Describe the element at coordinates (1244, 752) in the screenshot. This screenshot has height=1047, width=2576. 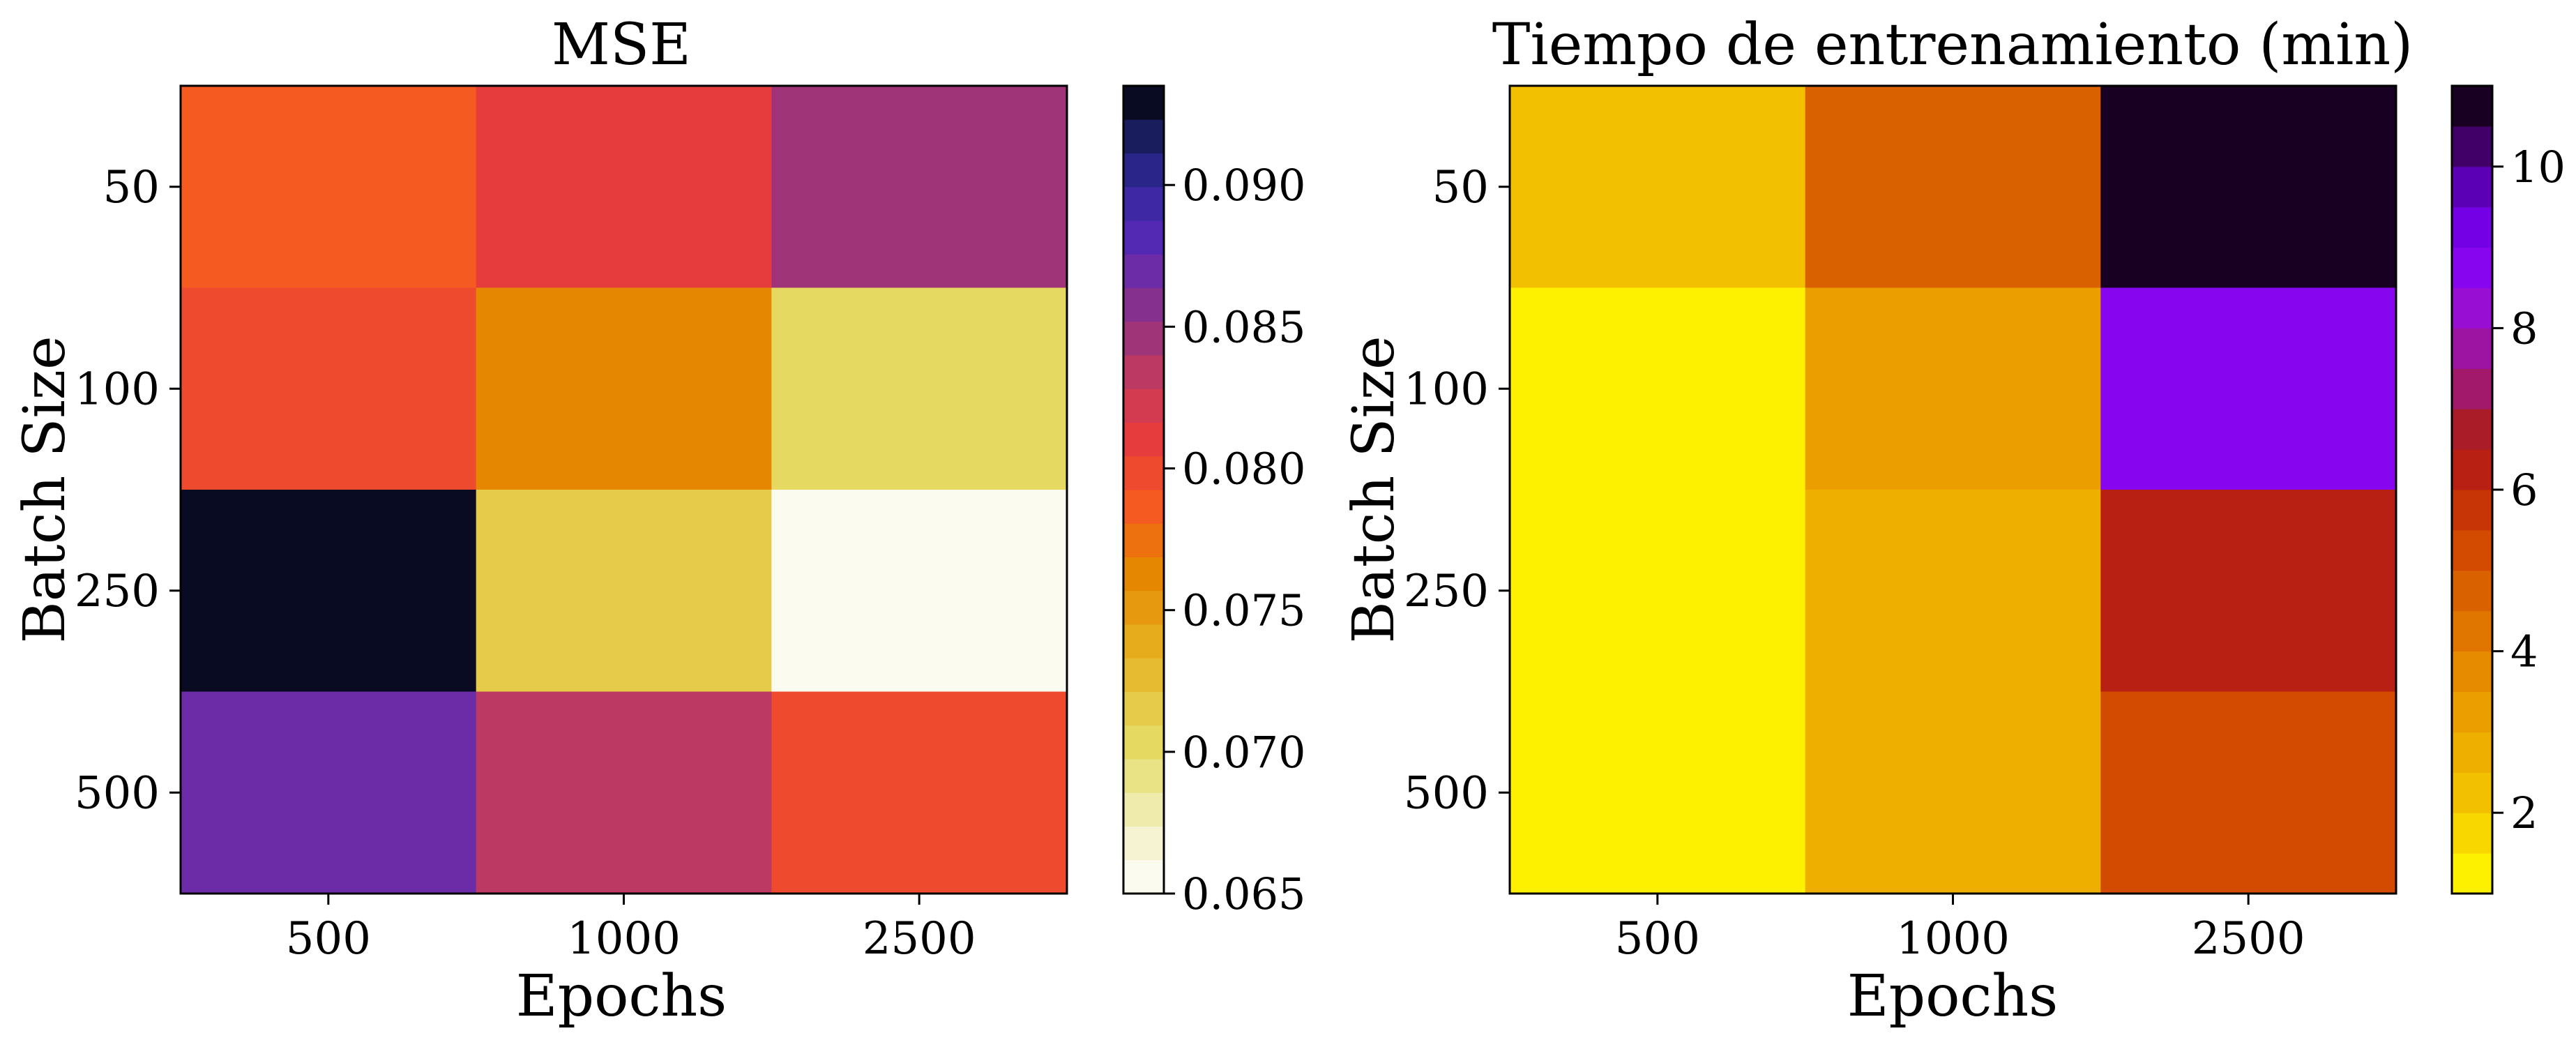
I see `colorbar-tick-label: 0.070` at that location.